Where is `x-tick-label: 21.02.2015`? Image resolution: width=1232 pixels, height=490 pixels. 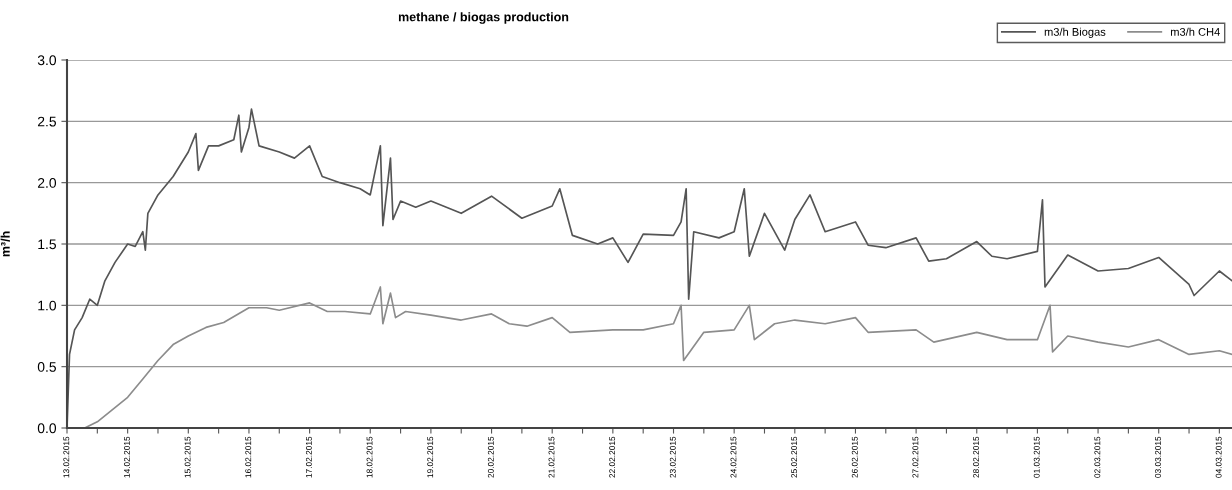 x-tick-label: 21.02.2015 is located at coordinates (551, 457).